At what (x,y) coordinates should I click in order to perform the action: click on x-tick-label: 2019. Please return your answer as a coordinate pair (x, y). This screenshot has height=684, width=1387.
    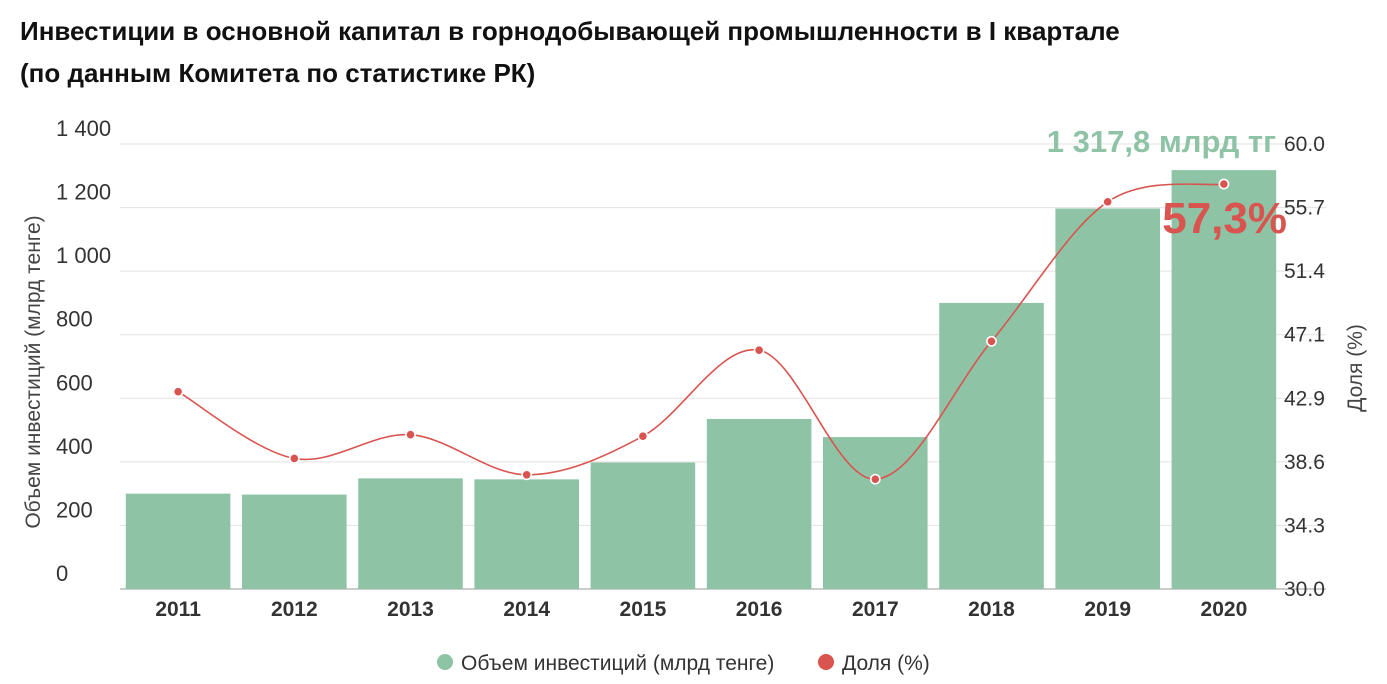
    Looking at the image, I should click on (1107, 609).